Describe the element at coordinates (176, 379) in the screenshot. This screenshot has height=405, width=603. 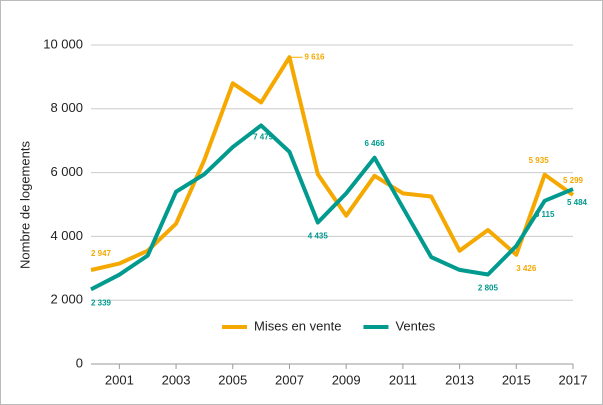
I see `x-tick-label: 2003` at that location.